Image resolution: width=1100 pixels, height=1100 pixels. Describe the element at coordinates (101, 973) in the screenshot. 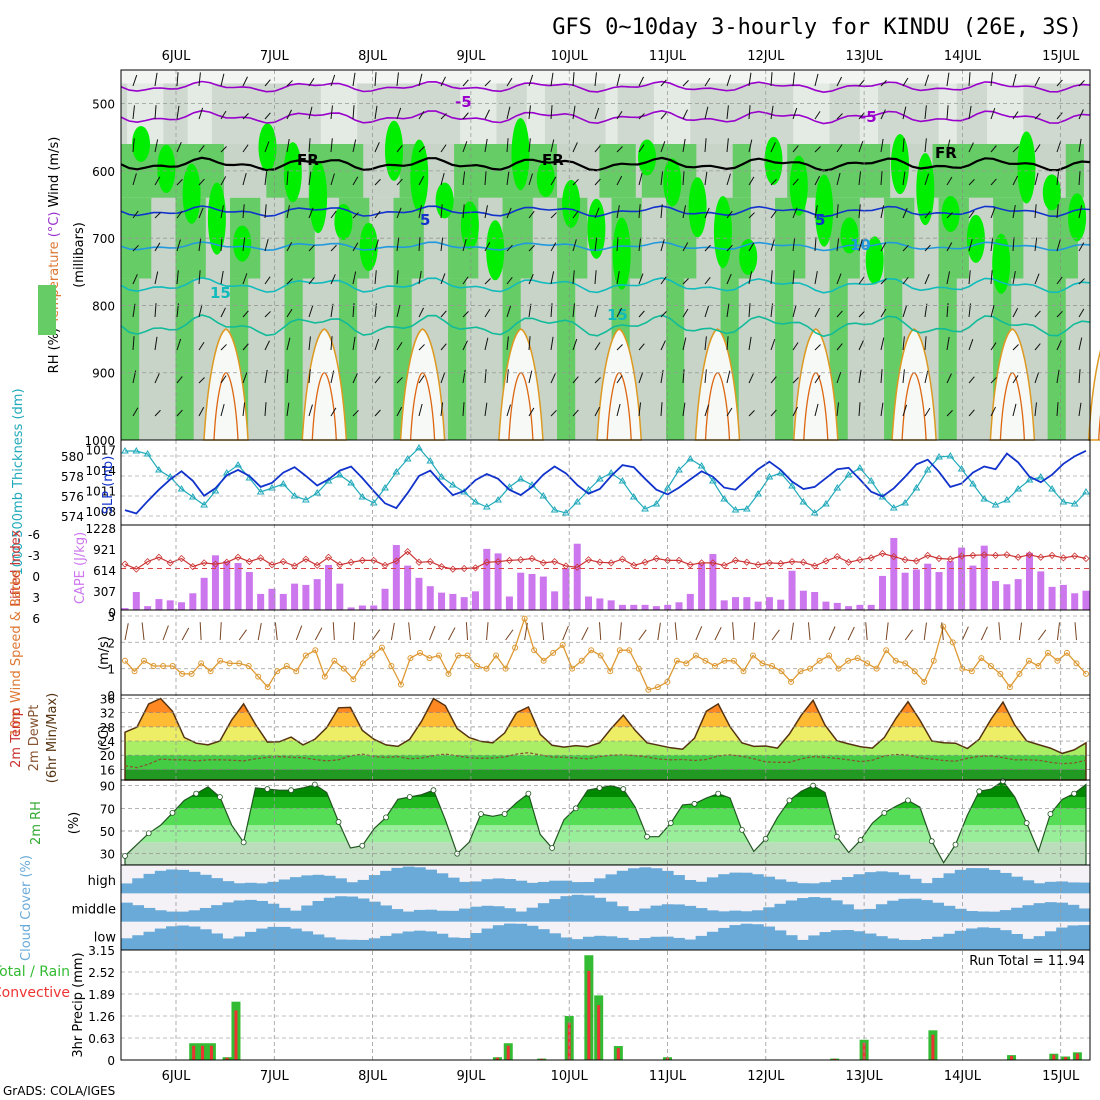

I see `precip-tick-label: 2.52` at that location.